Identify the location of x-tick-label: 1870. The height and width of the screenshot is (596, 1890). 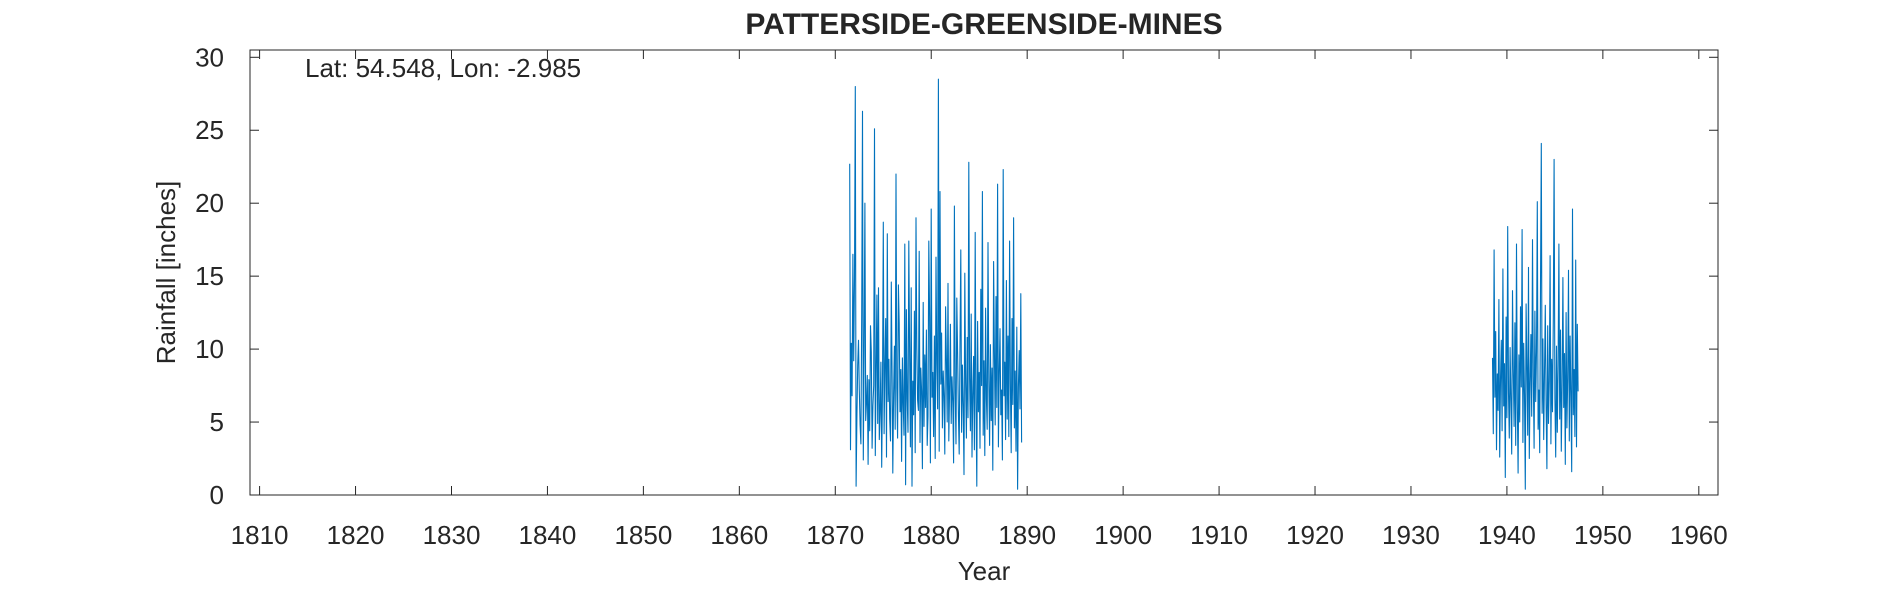
(835, 535).